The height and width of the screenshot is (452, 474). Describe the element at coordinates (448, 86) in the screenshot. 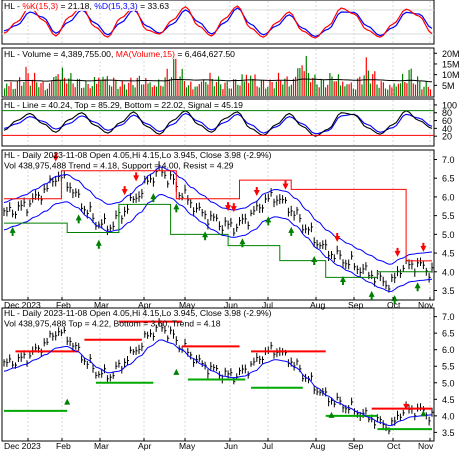

I see `volume-tick-label: 5M` at that location.